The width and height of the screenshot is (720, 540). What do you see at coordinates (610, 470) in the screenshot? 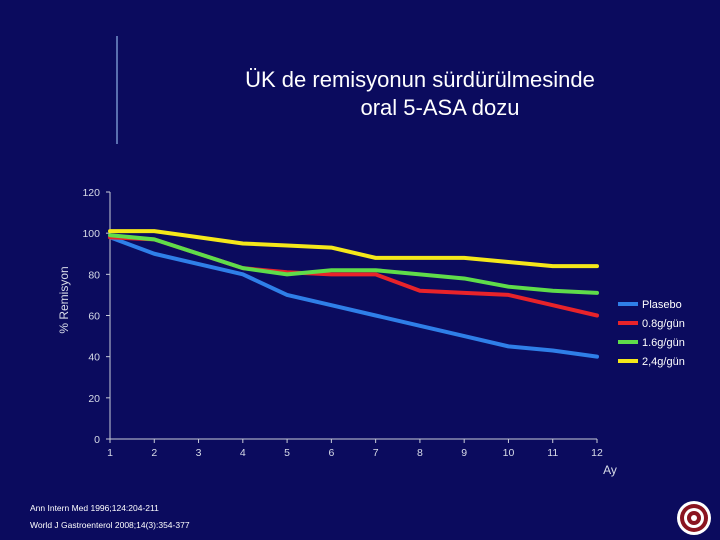
I see `x-axis-label: Ay` at bounding box center [610, 470].